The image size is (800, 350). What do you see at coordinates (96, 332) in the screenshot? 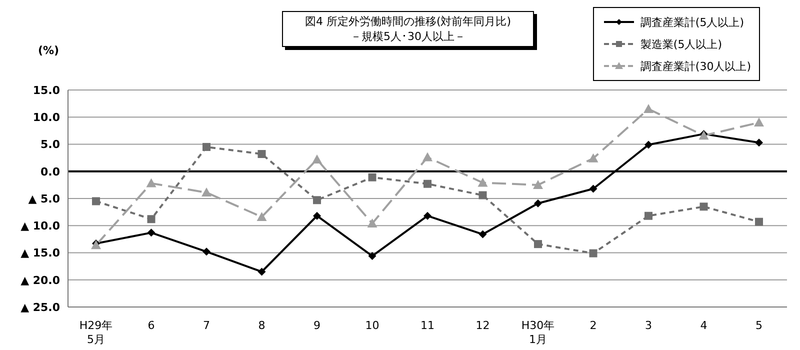
I see `x-tick-label: H29年 5月` at bounding box center [96, 332].